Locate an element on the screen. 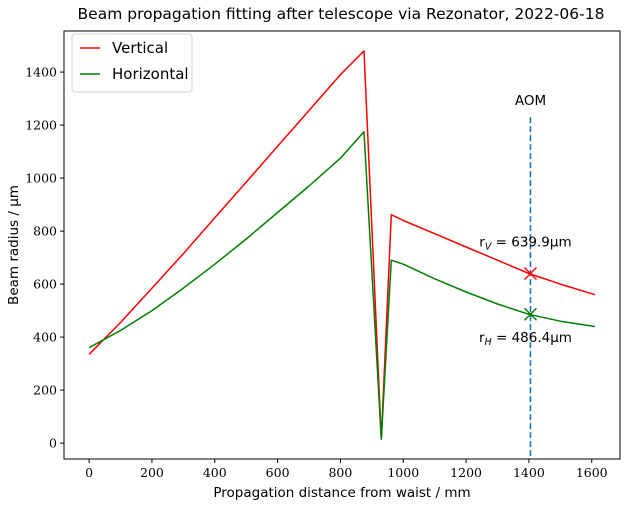  x-tick-label: 0 is located at coordinates (89, 472).